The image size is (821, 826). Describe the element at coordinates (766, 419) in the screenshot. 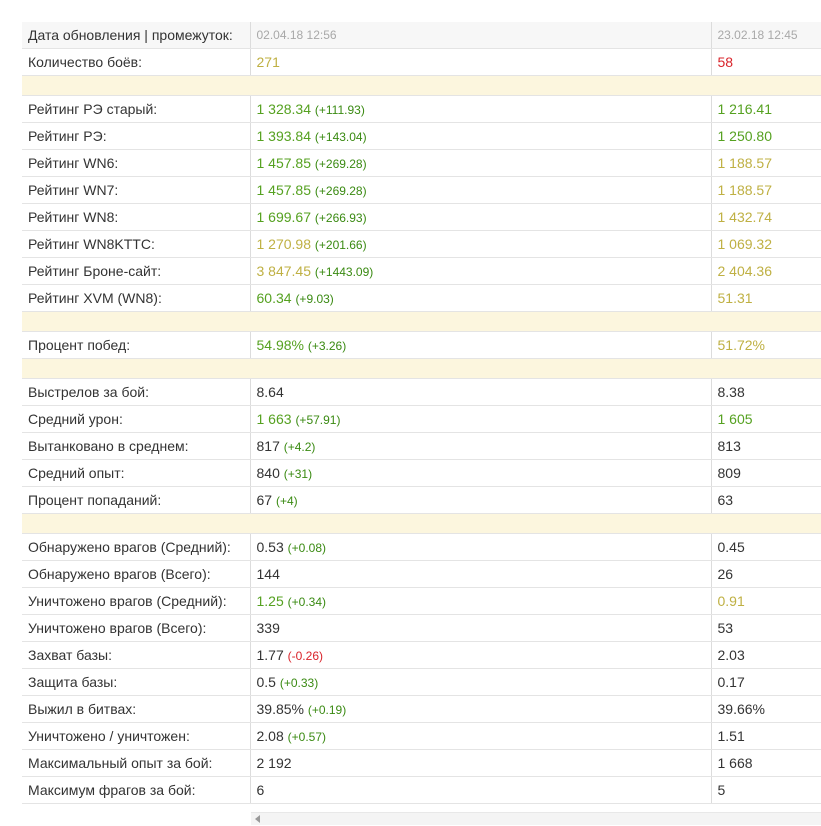

I see `previous-value: 1 605` at that location.